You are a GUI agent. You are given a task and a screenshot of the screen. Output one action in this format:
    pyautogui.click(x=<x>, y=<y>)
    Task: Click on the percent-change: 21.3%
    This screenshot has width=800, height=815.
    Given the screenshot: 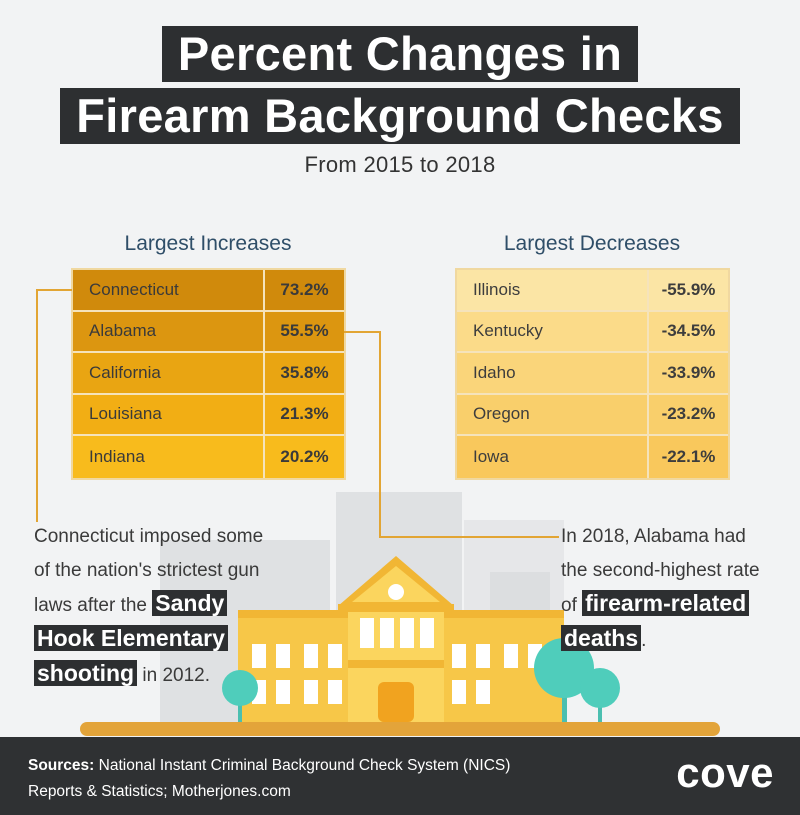 What is the action you would take?
    pyautogui.click(x=304, y=414)
    